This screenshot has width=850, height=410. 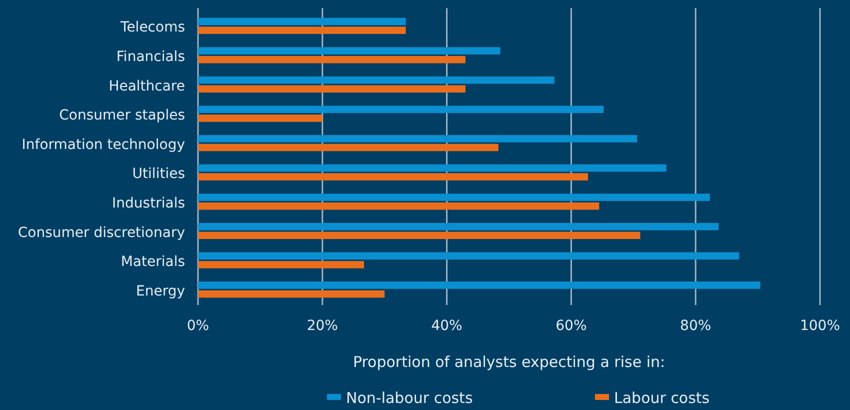 I want to click on x-tick-label: 40%, so click(x=446, y=326).